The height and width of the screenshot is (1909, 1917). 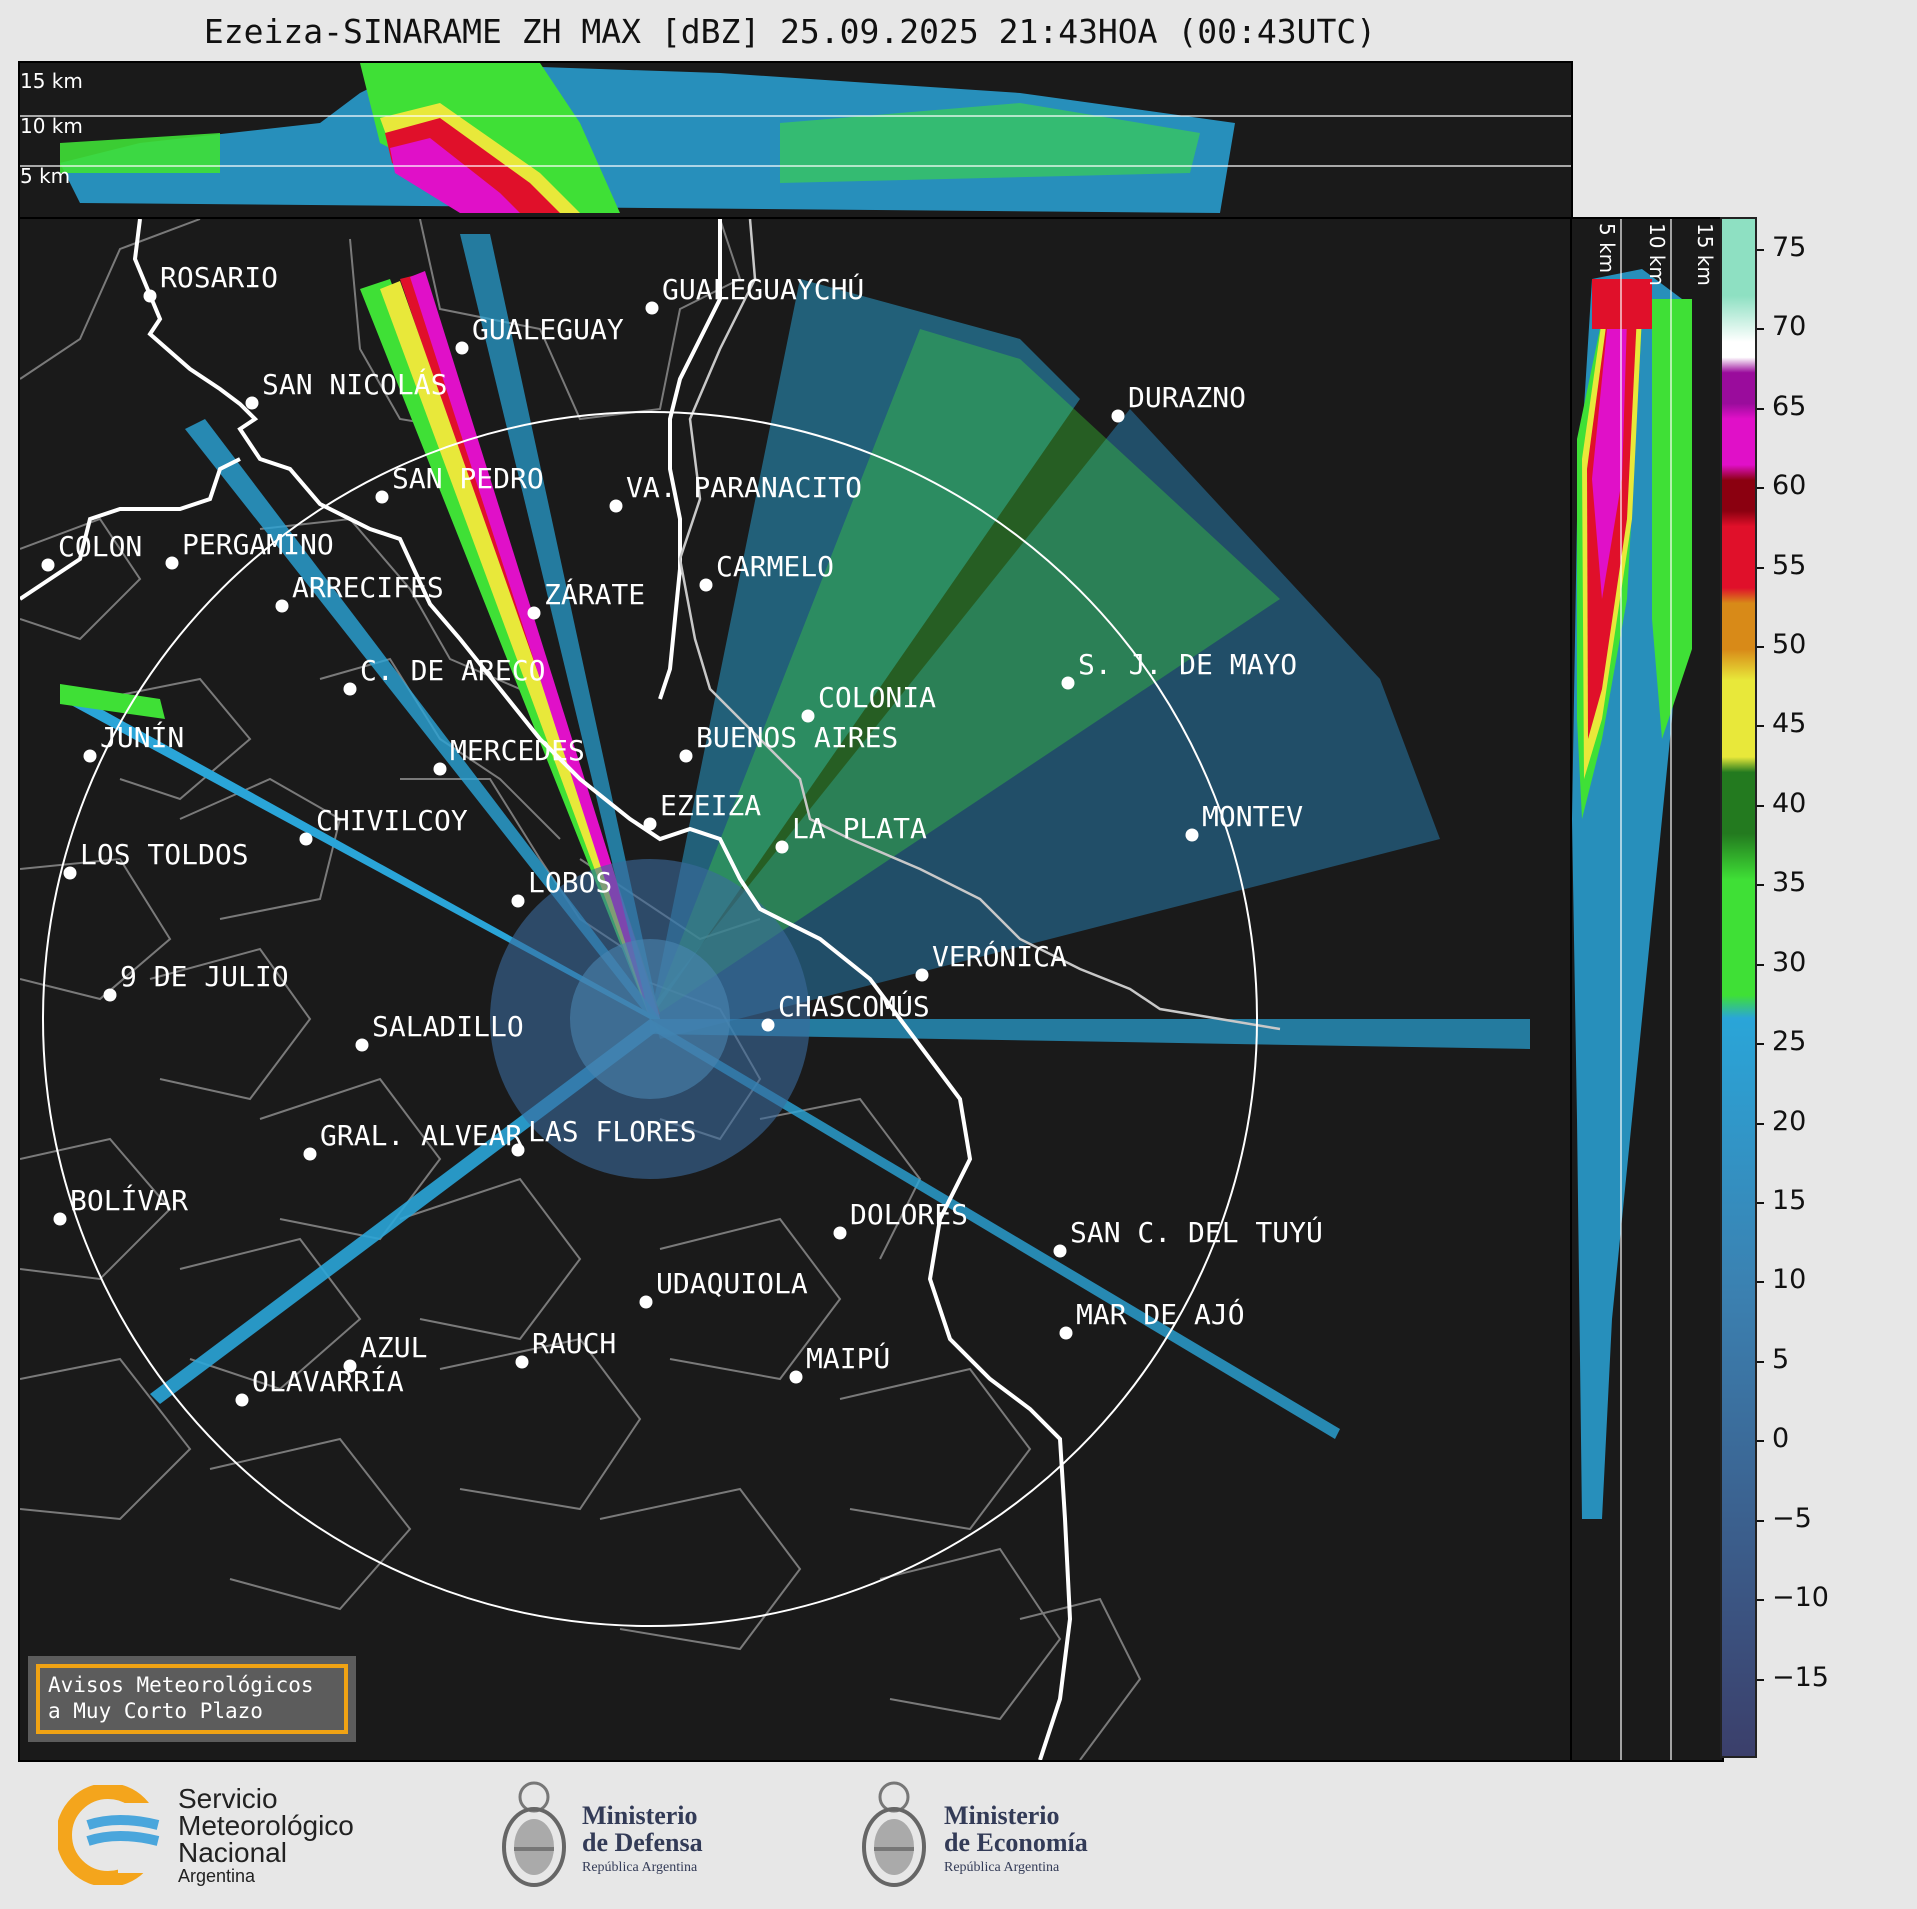 I want to click on city-label: LA PLATA, so click(x=859, y=828).